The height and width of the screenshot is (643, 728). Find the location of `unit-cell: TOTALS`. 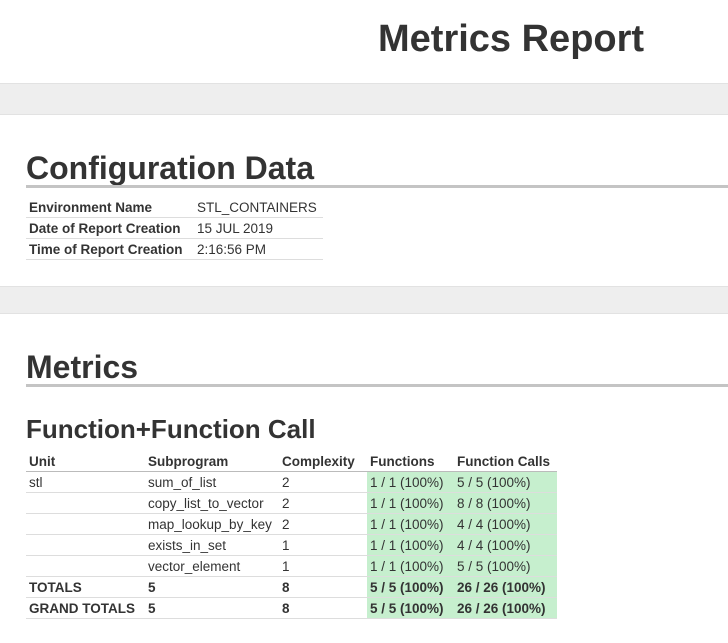

unit-cell: TOTALS is located at coordinates (85, 587).